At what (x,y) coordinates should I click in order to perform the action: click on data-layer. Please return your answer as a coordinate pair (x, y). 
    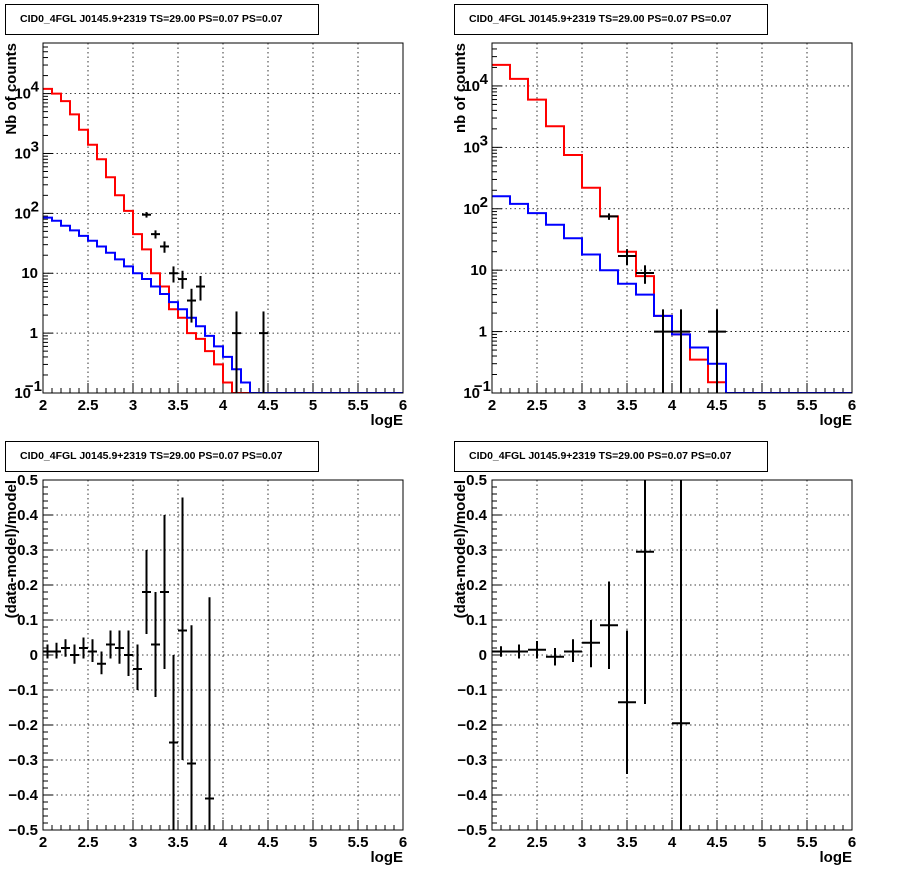
    Looking at the image, I should click on (591, 655).